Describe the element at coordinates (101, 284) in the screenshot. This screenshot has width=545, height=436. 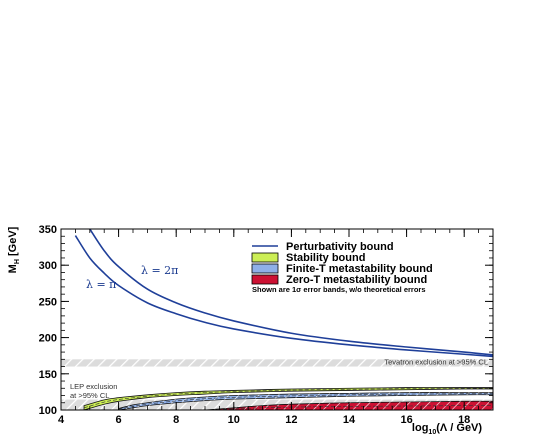
I see `curve-label-lambda-pi: λ = π` at that location.